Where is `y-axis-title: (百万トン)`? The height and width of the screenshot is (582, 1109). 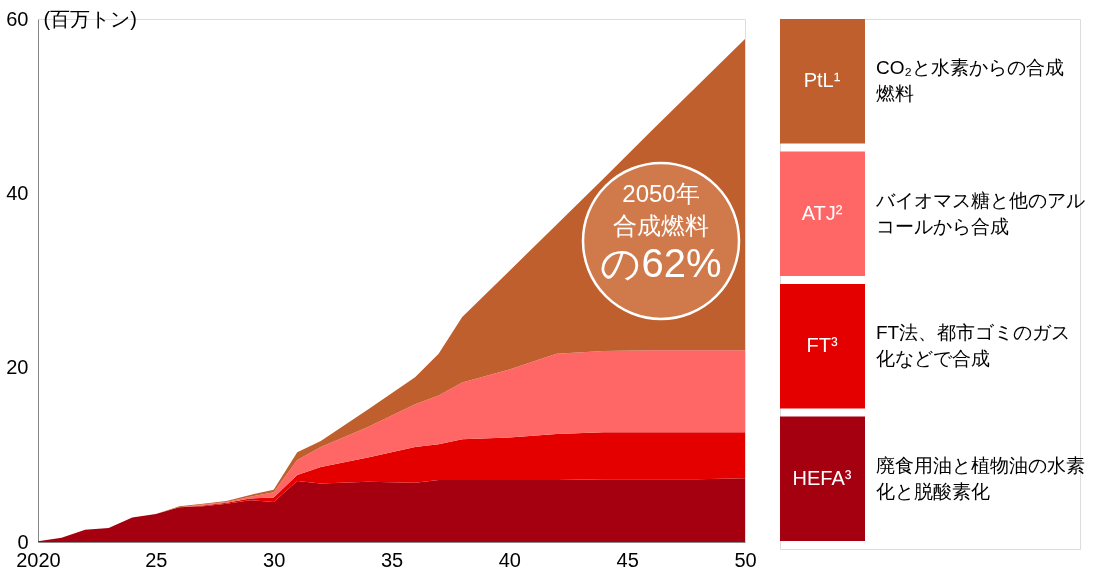
y-axis-title: (百万トン) is located at coordinates (90, 18).